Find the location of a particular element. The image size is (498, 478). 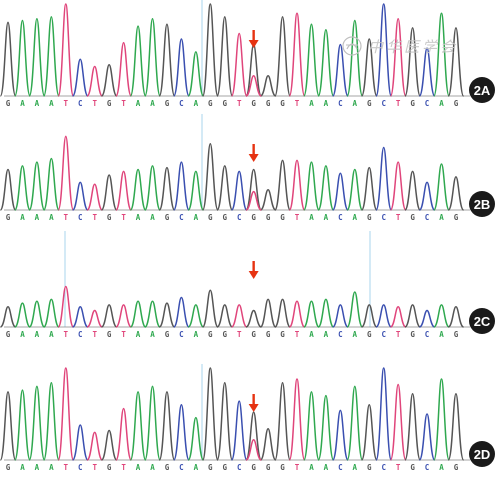

watermark-logo-icon is located at coordinates (352, 46).